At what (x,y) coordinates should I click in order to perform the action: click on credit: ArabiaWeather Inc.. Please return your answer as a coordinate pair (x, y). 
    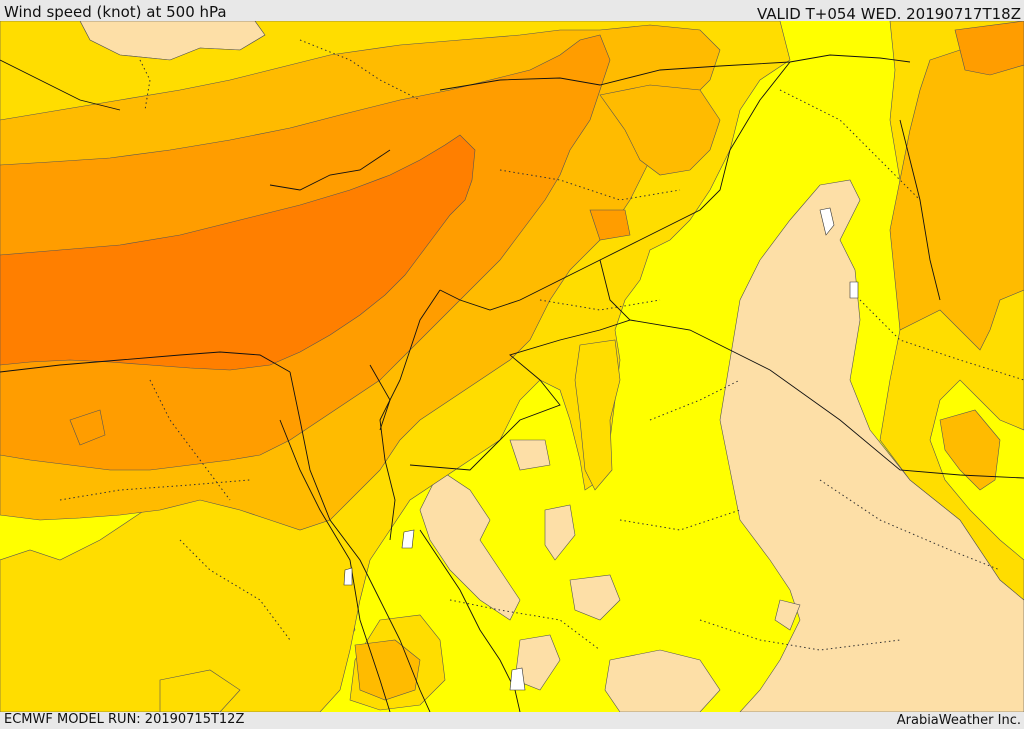
    Looking at the image, I should click on (958, 720).